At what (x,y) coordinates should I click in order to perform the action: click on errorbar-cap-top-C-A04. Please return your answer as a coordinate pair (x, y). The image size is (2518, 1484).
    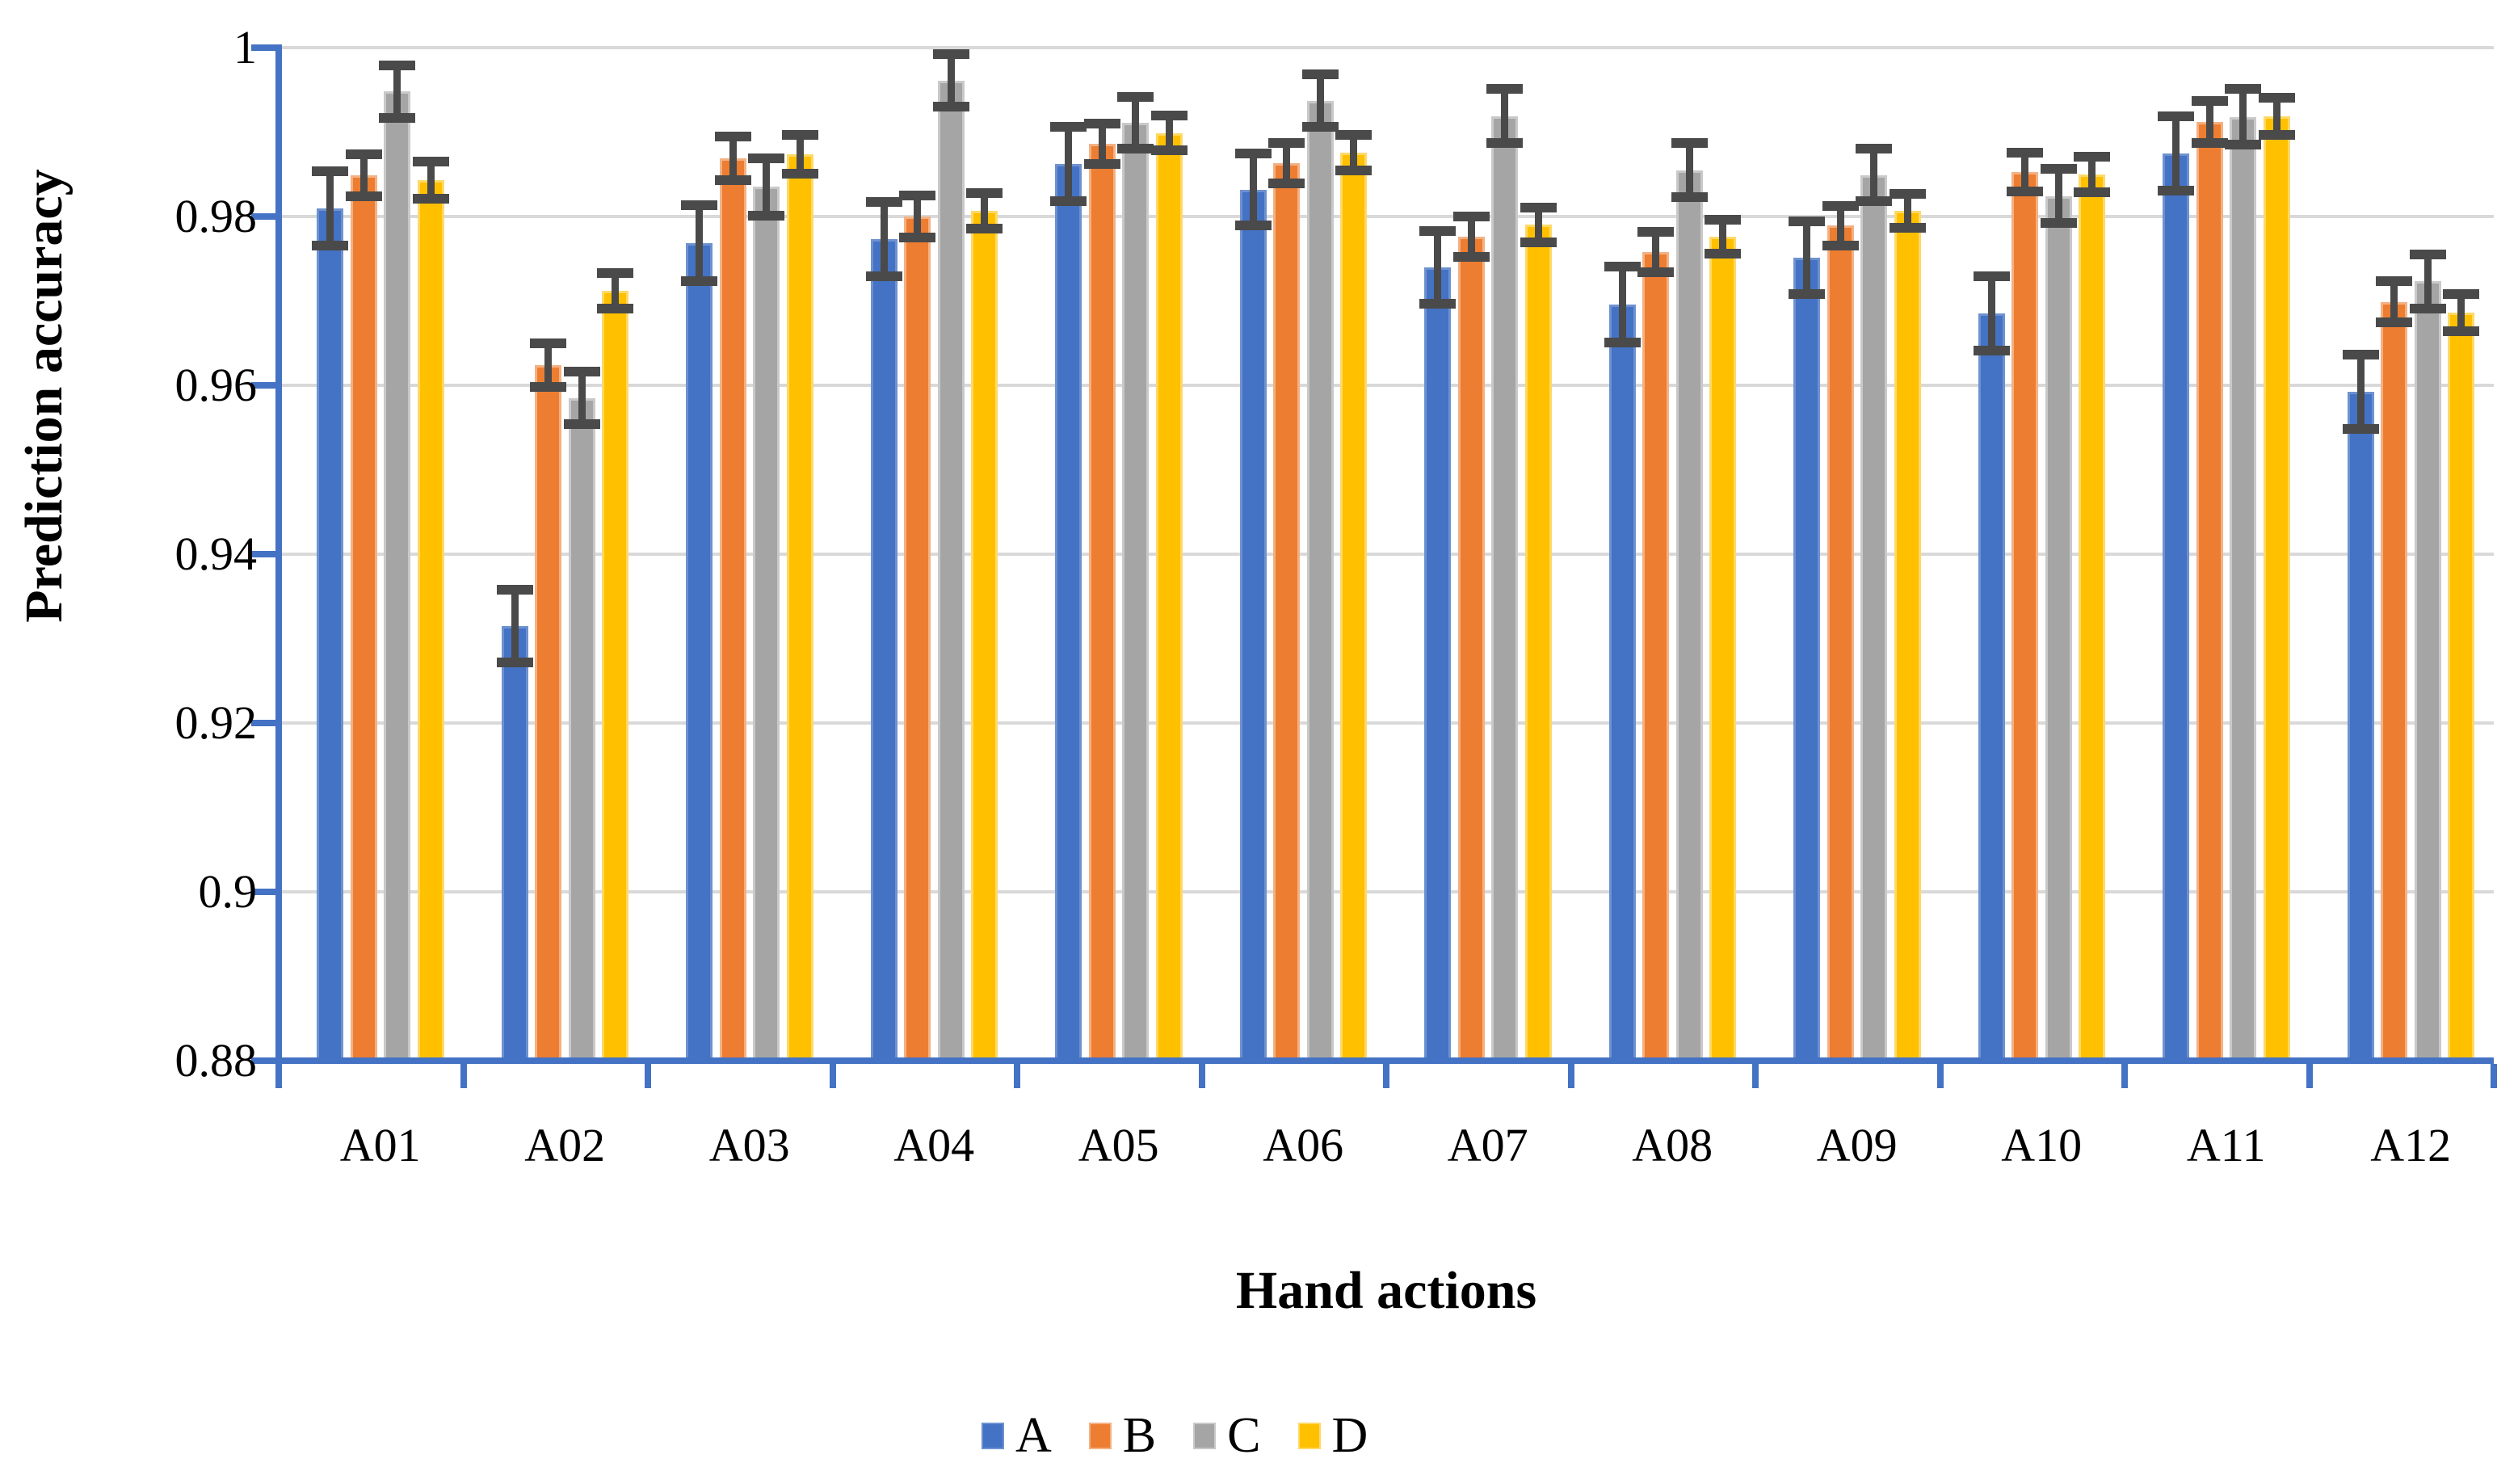
    Looking at the image, I should click on (950, 54).